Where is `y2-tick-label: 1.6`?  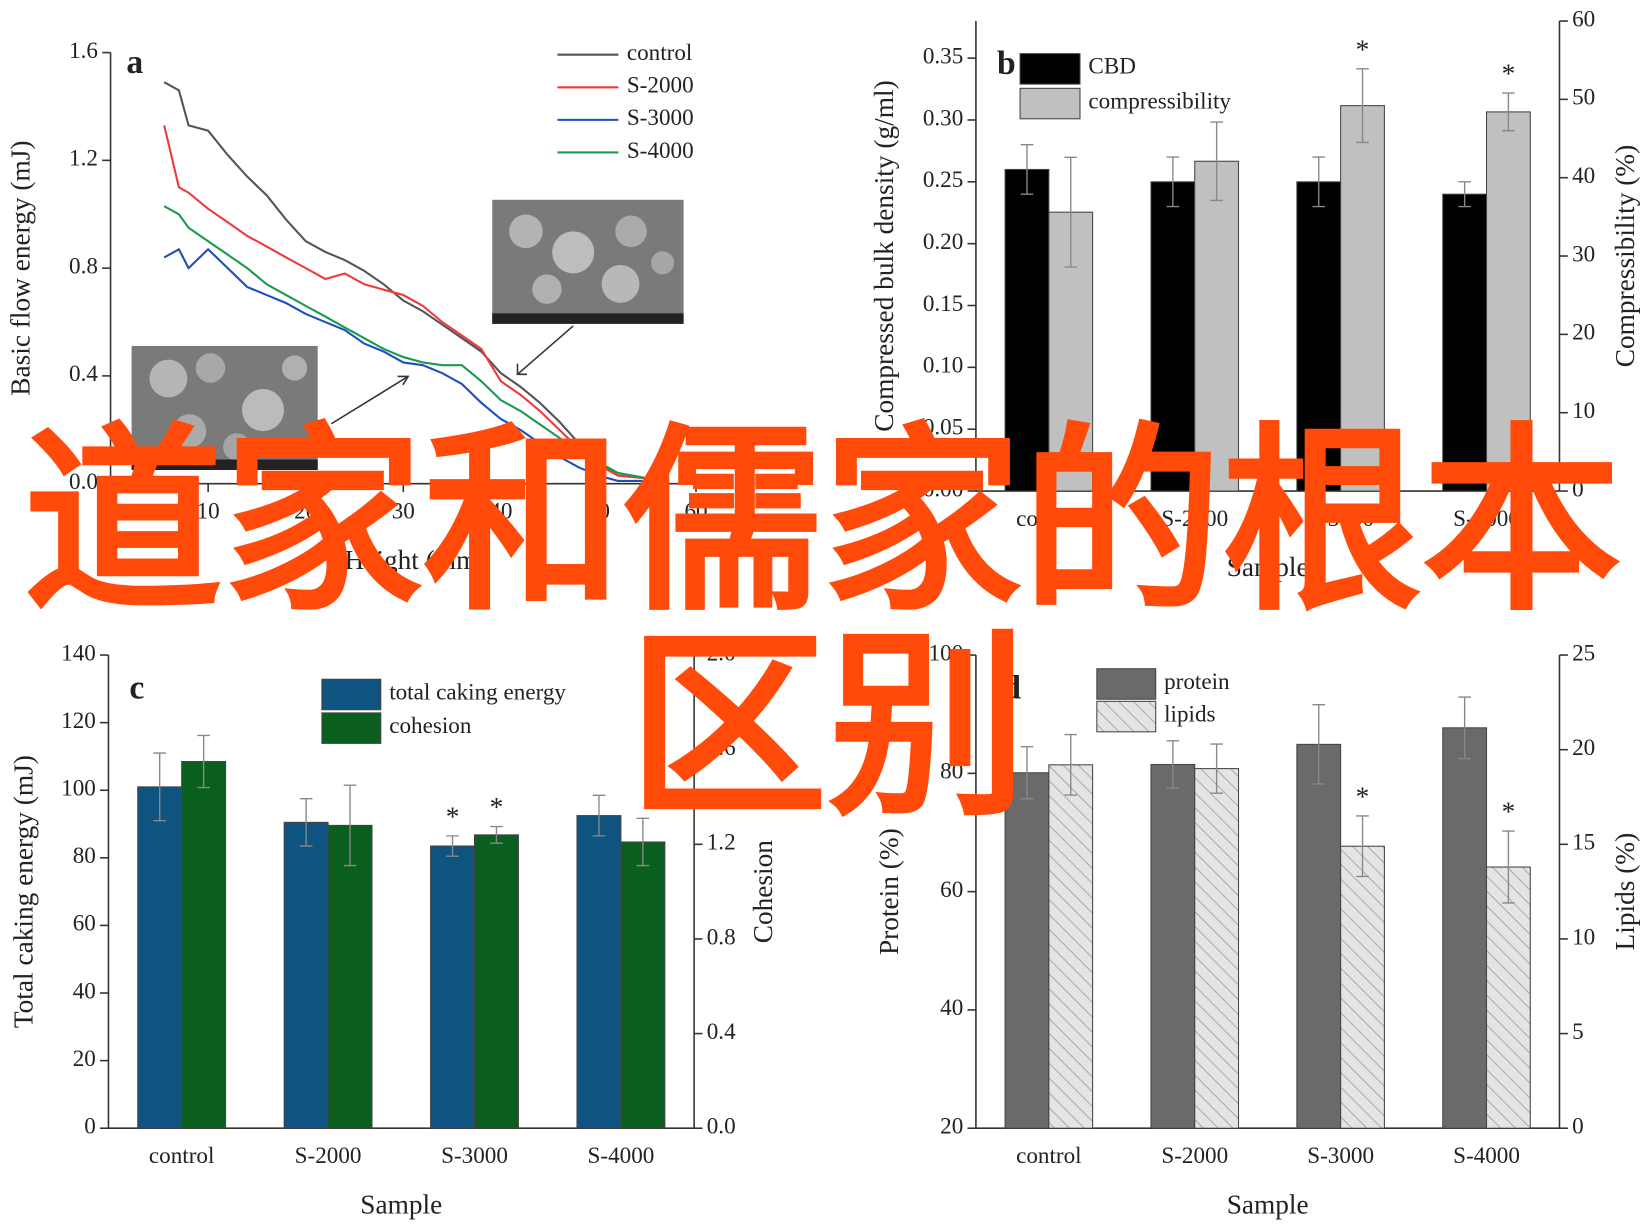
y2-tick-label: 1.6 is located at coordinates (721, 748).